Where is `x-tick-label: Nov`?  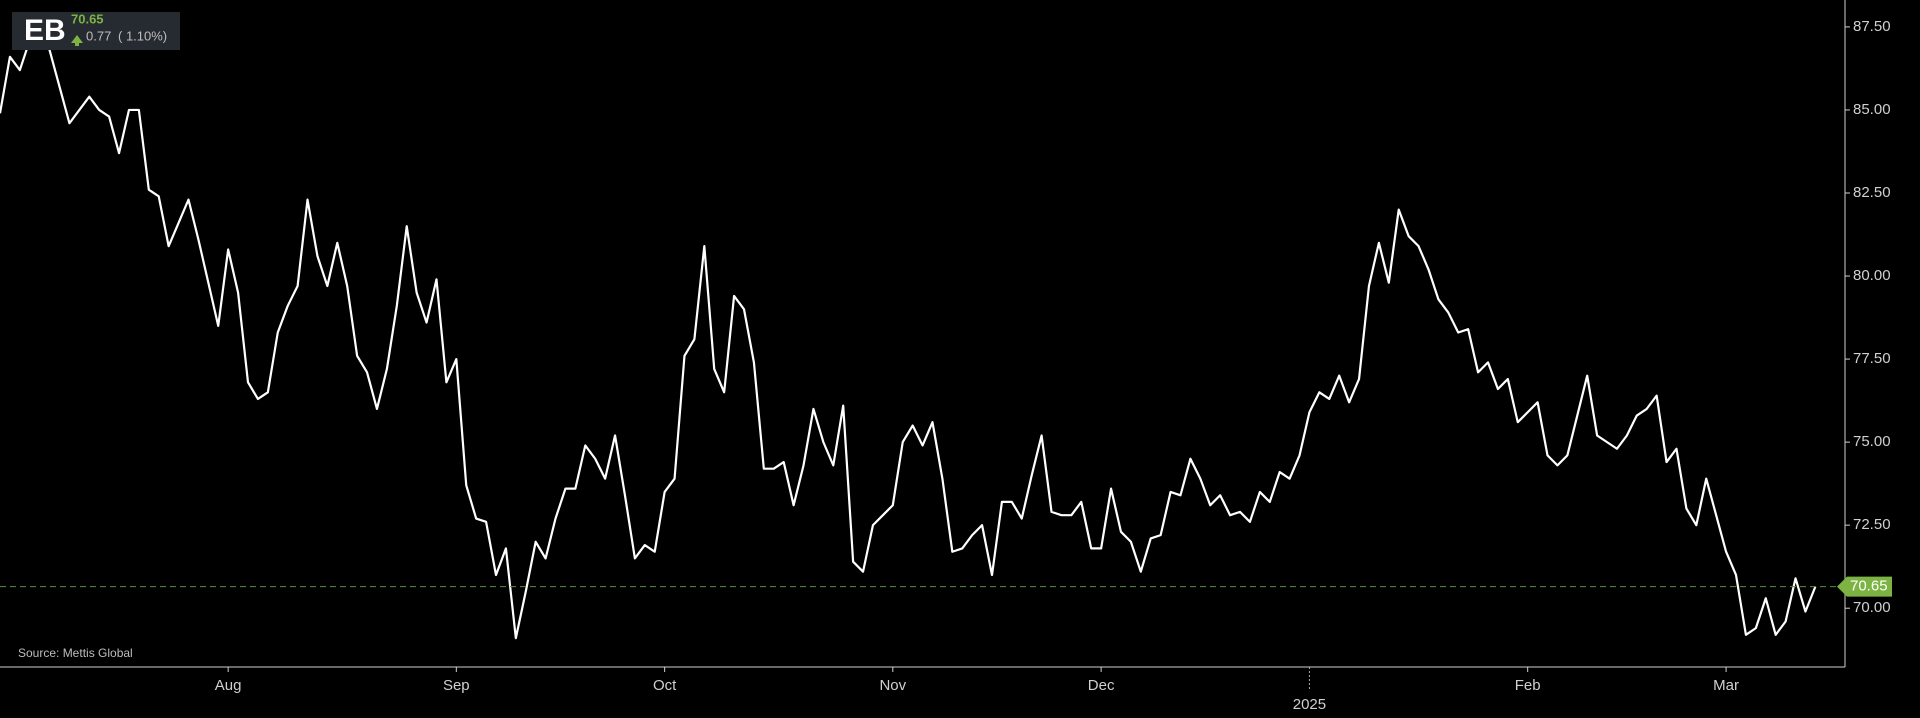
x-tick-label: Nov is located at coordinates (892, 685).